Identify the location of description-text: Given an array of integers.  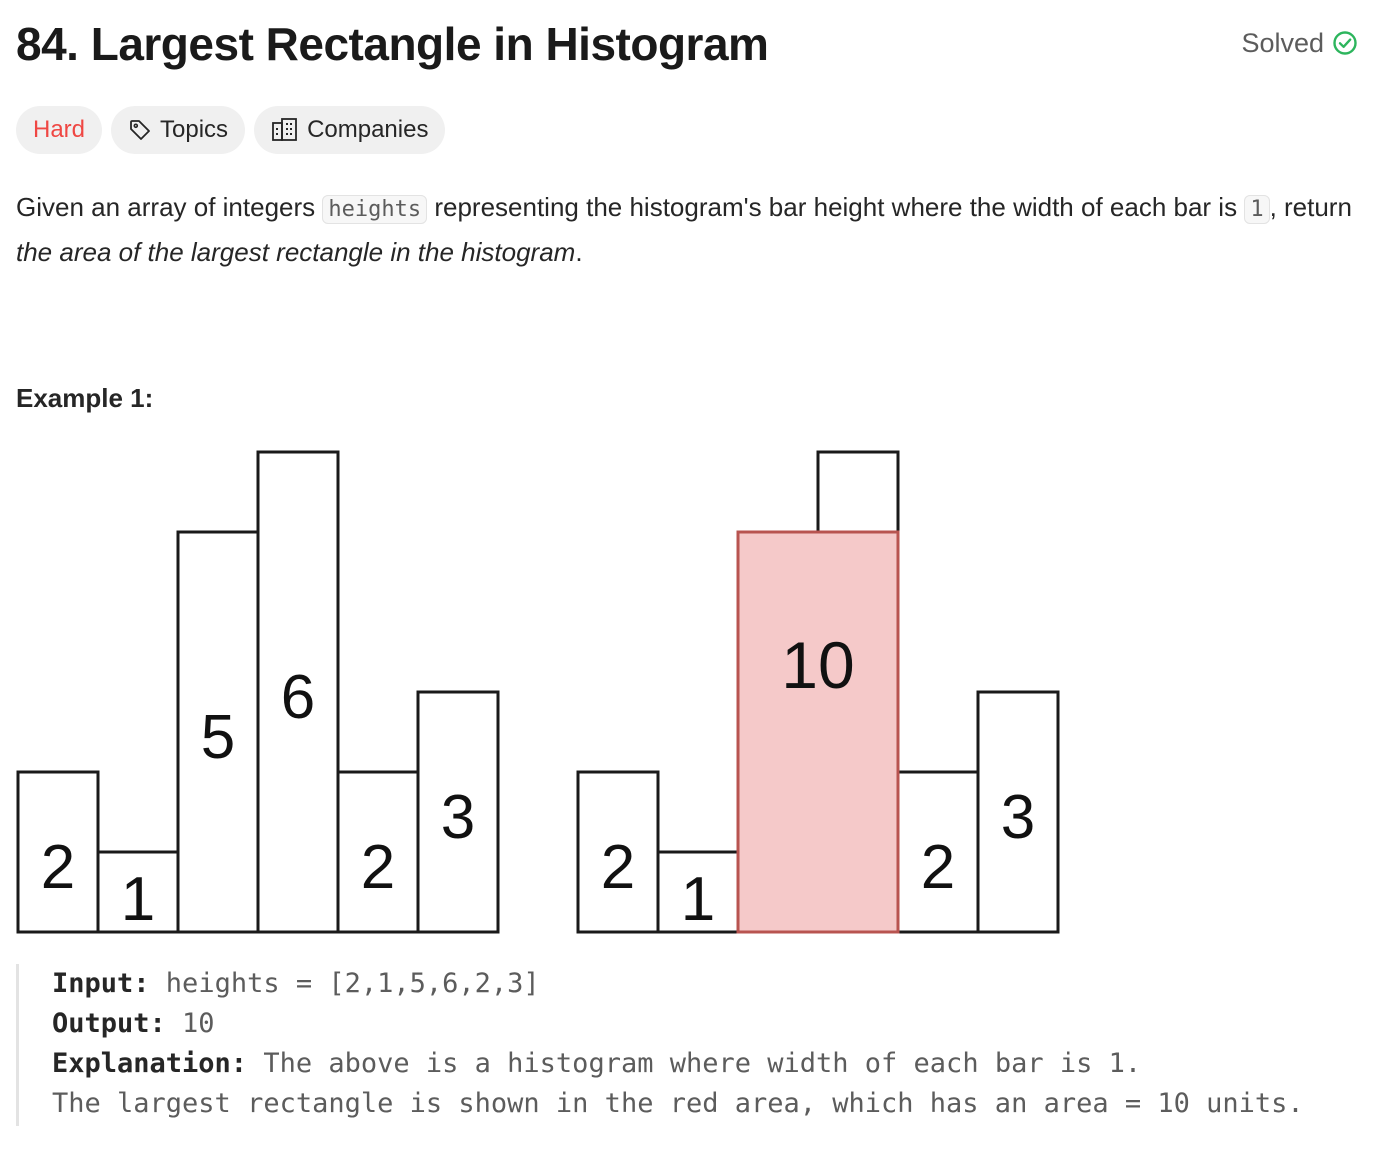
(169, 207).